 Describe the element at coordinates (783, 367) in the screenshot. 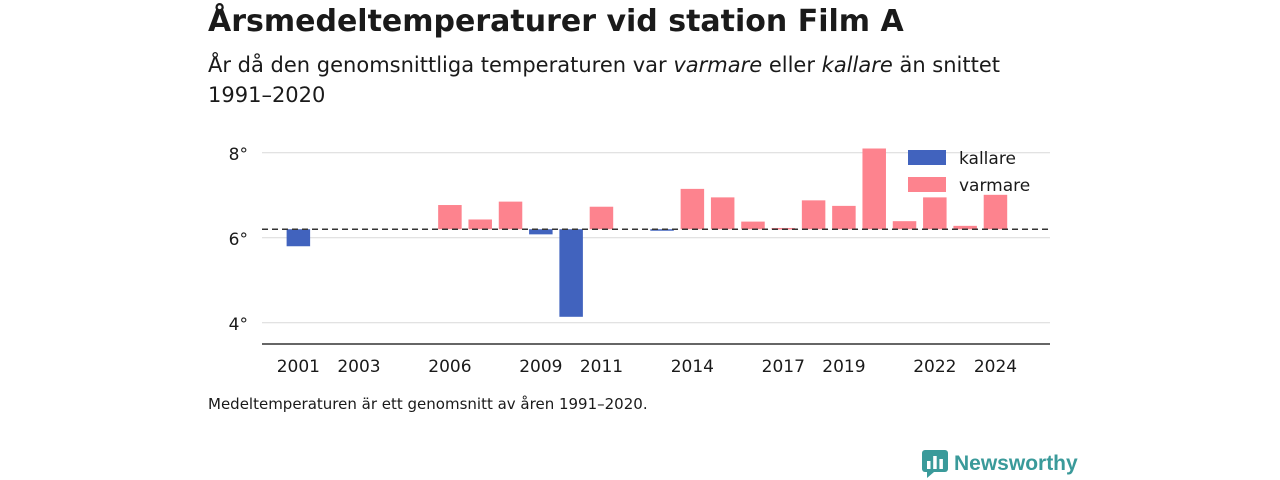

I see `x-tick-label: 2017` at that location.